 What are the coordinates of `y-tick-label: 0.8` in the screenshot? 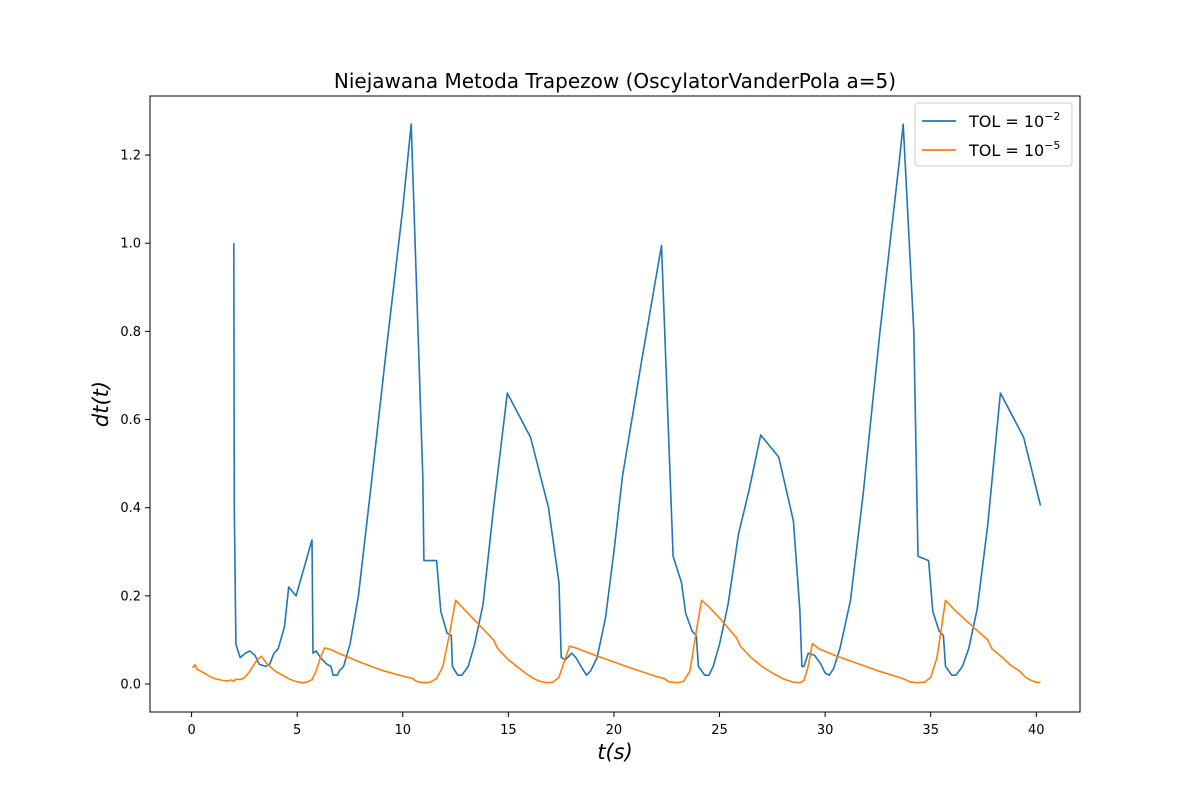 It's located at (130, 332).